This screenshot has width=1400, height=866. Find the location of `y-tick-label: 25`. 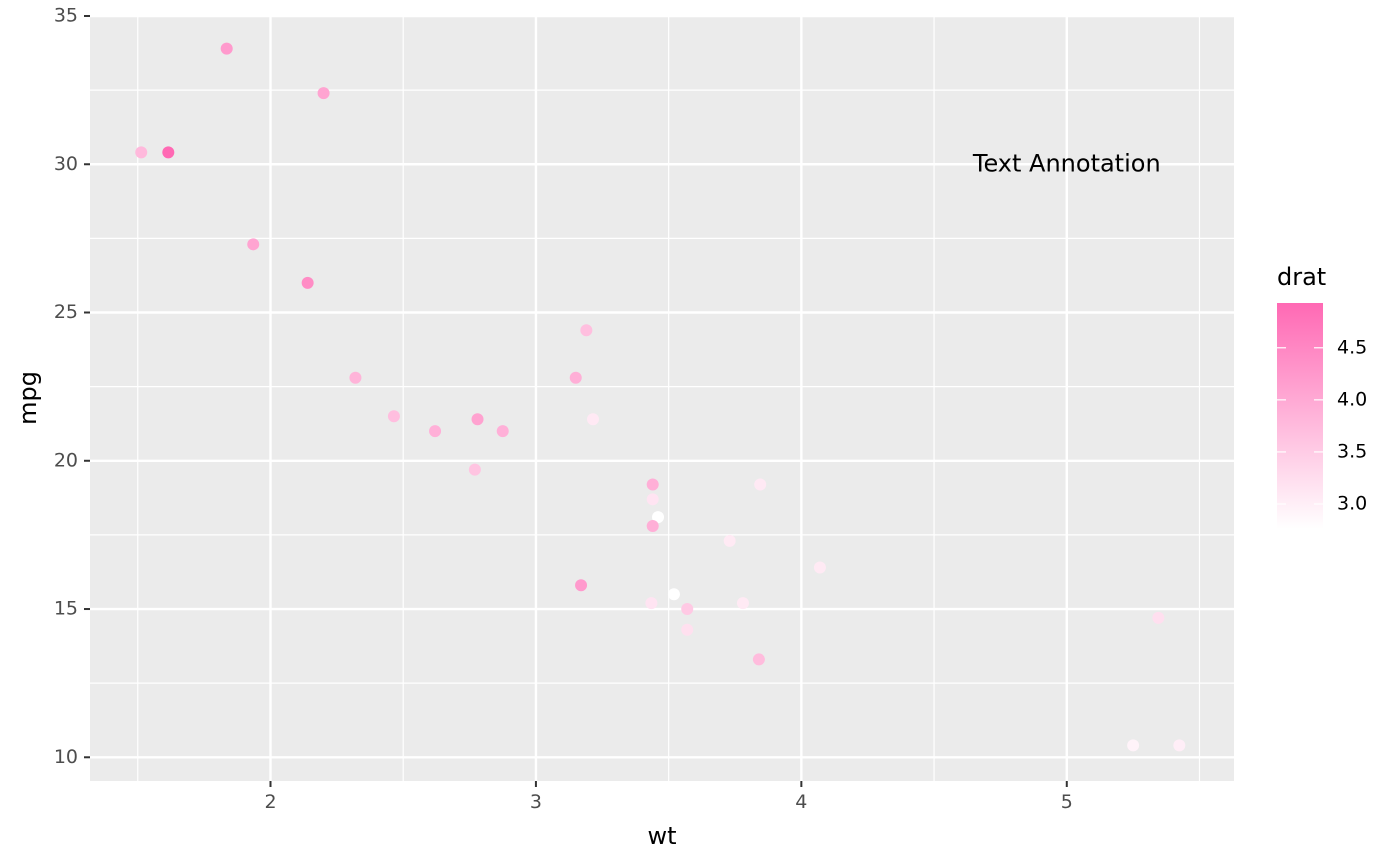

y-tick-label: 25 is located at coordinates (66, 312).